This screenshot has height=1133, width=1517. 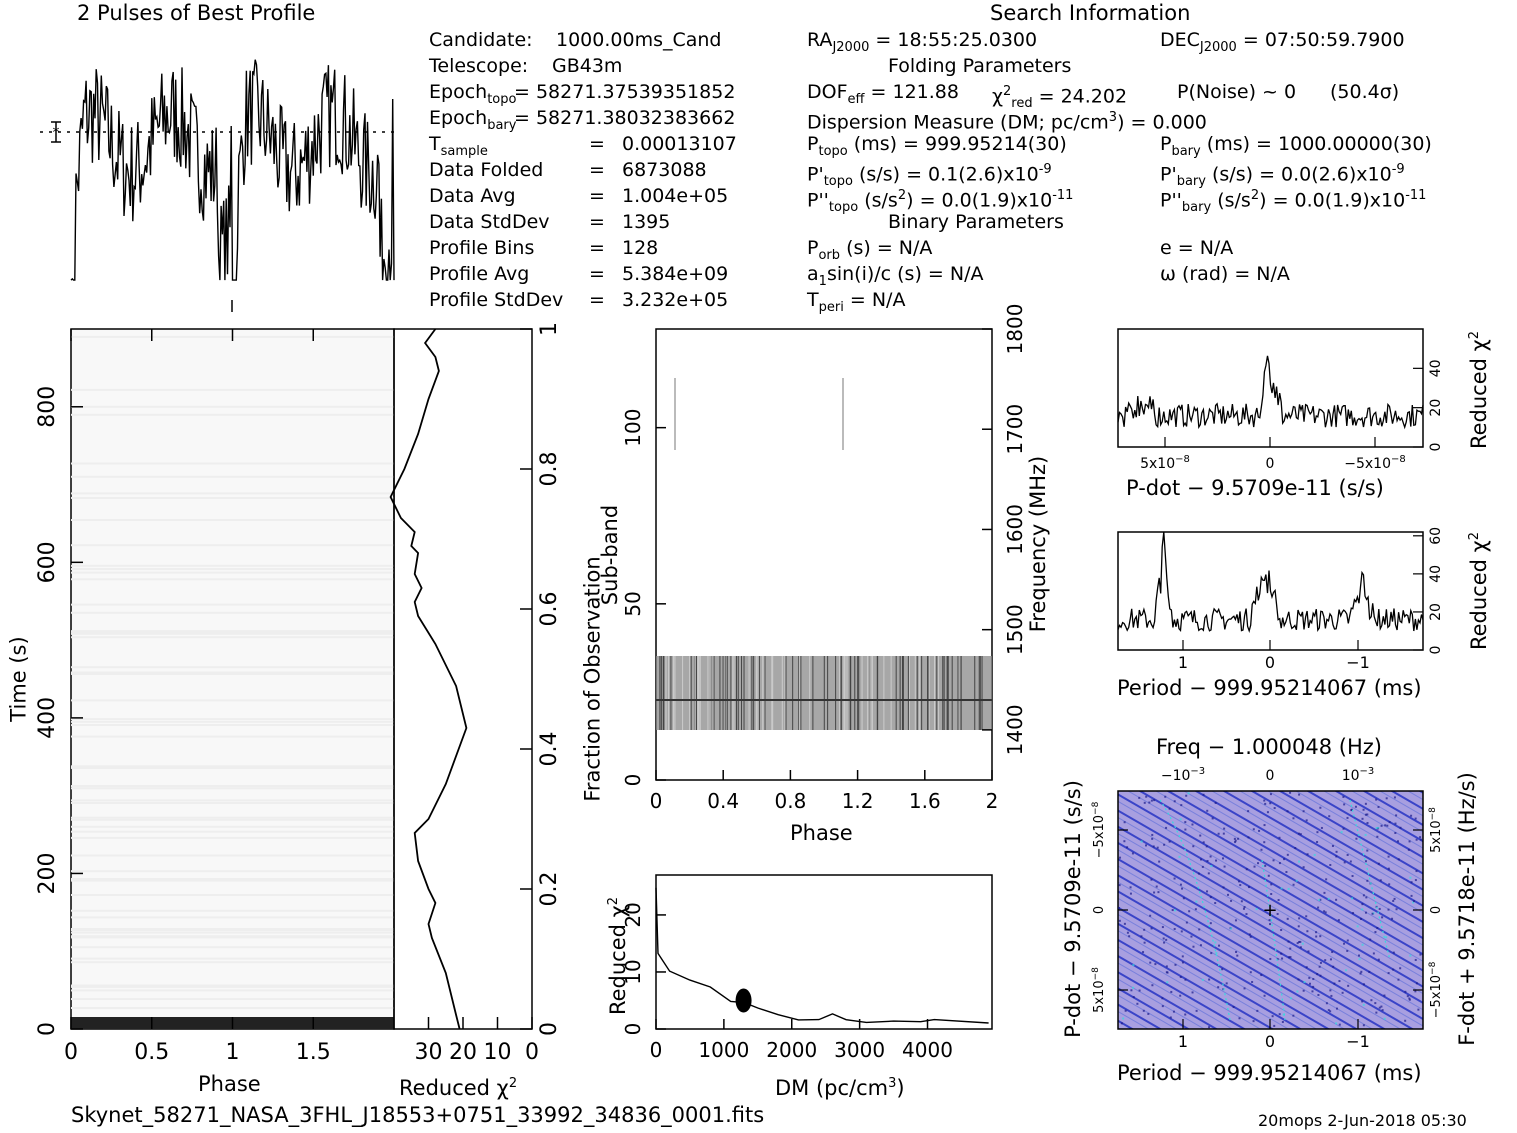 What do you see at coordinates (196, 13) in the screenshot?
I see `profile-title: 2 Pulses of Best Profile` at bounding box center [196, 13].